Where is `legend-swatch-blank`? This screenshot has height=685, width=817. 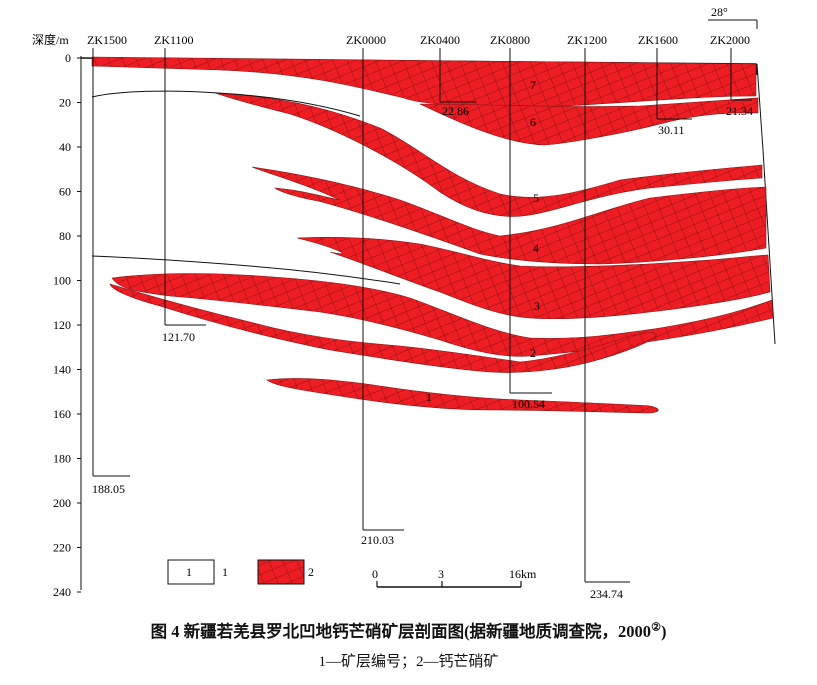
legend-swatch-blank is located at coordinates (191, 572).